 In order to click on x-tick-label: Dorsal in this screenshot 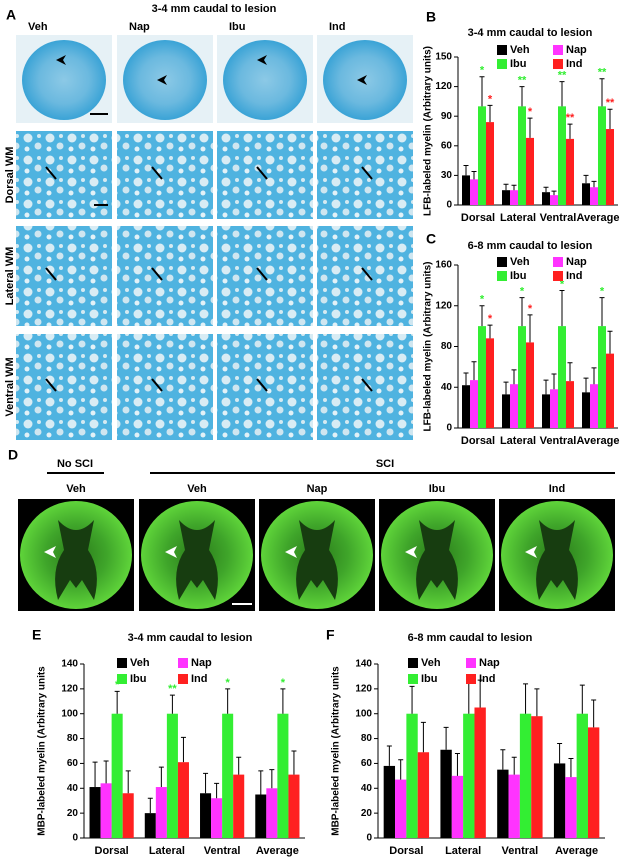, I will do `click(112, 851)`.